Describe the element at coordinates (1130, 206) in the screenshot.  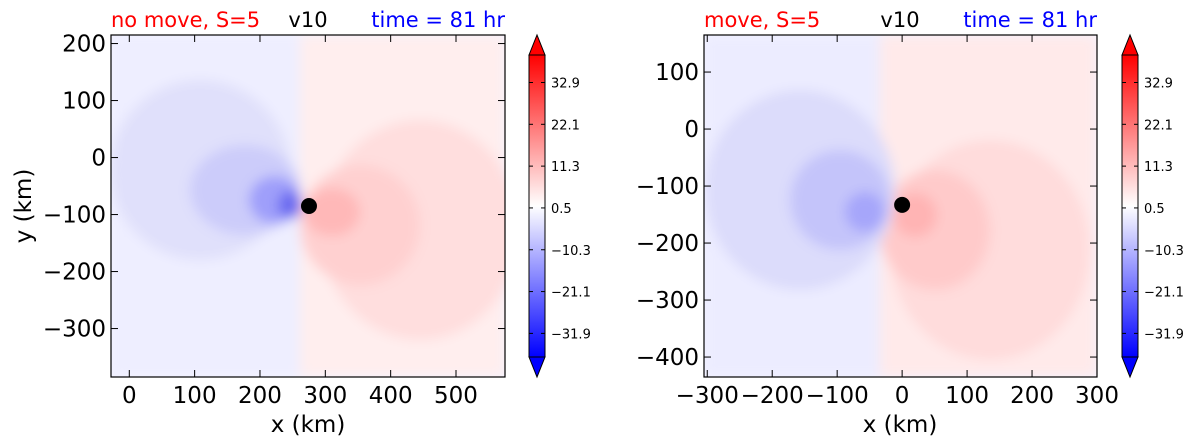
I see `panel-b-colorbar-bar` at that location.